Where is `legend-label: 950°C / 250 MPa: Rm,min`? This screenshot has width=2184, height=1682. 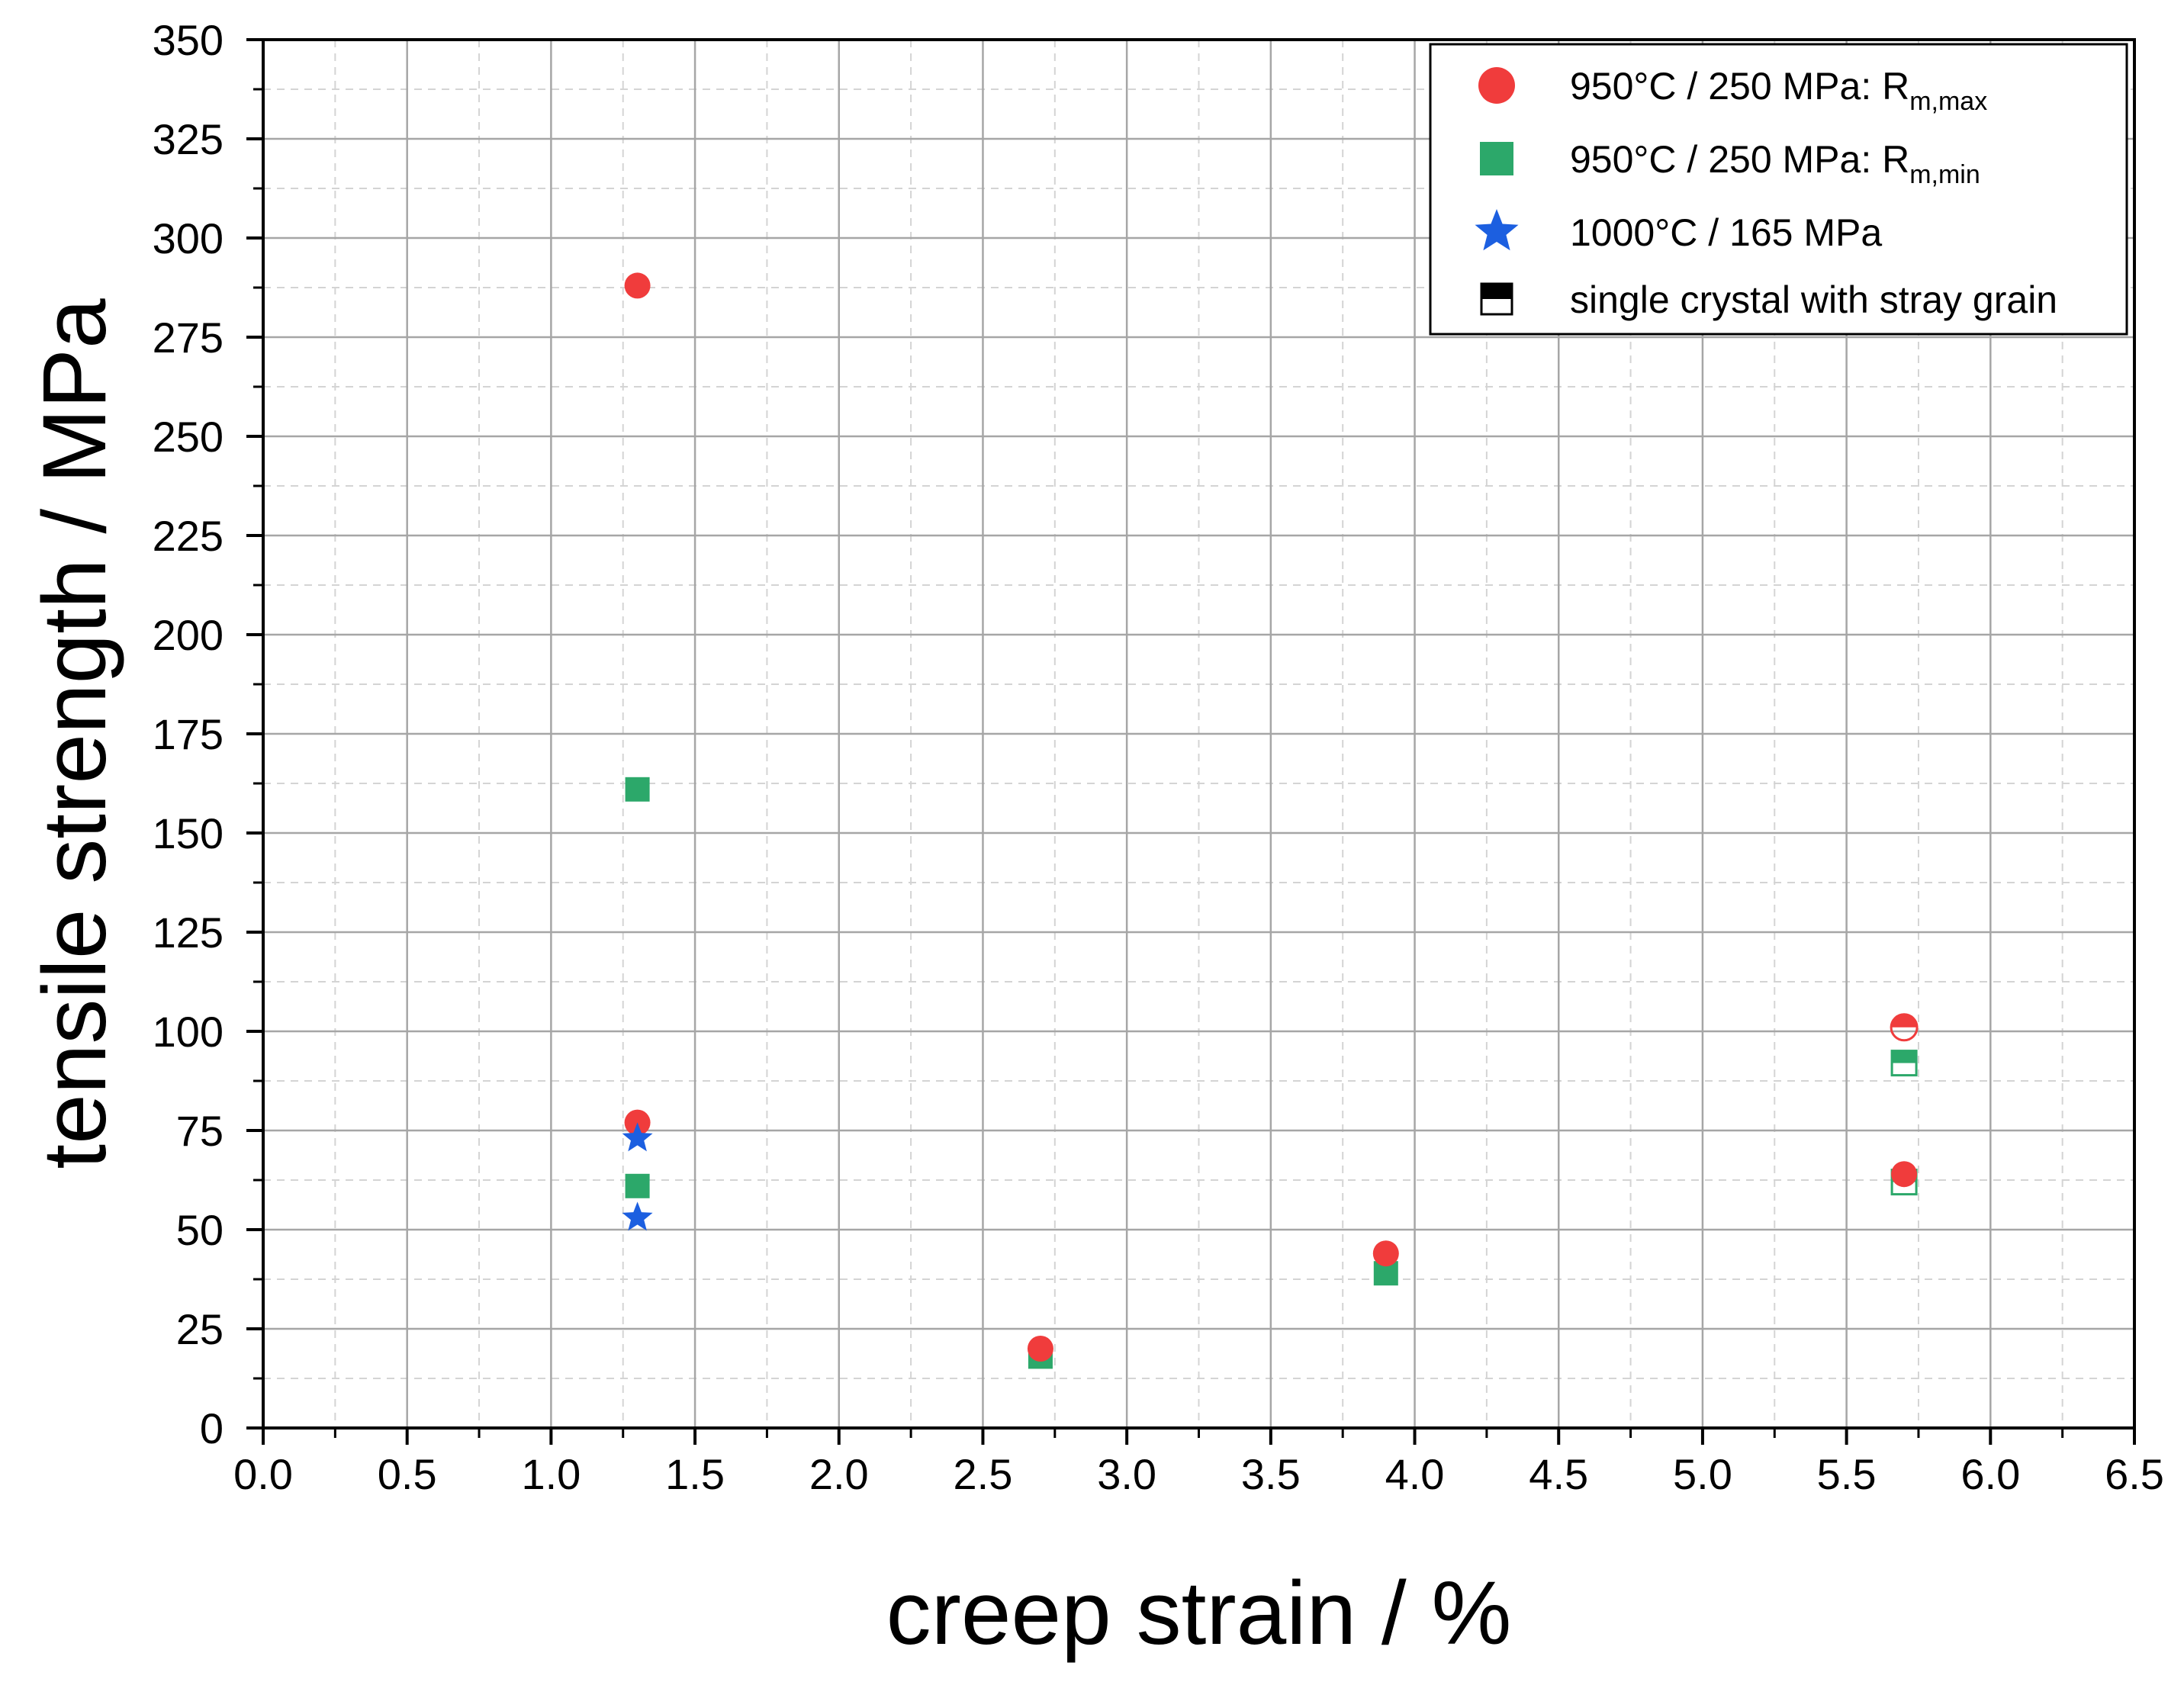
legend-label: 950°C / 250 MPa: Rm,min is located at coordinates (1775, 163).